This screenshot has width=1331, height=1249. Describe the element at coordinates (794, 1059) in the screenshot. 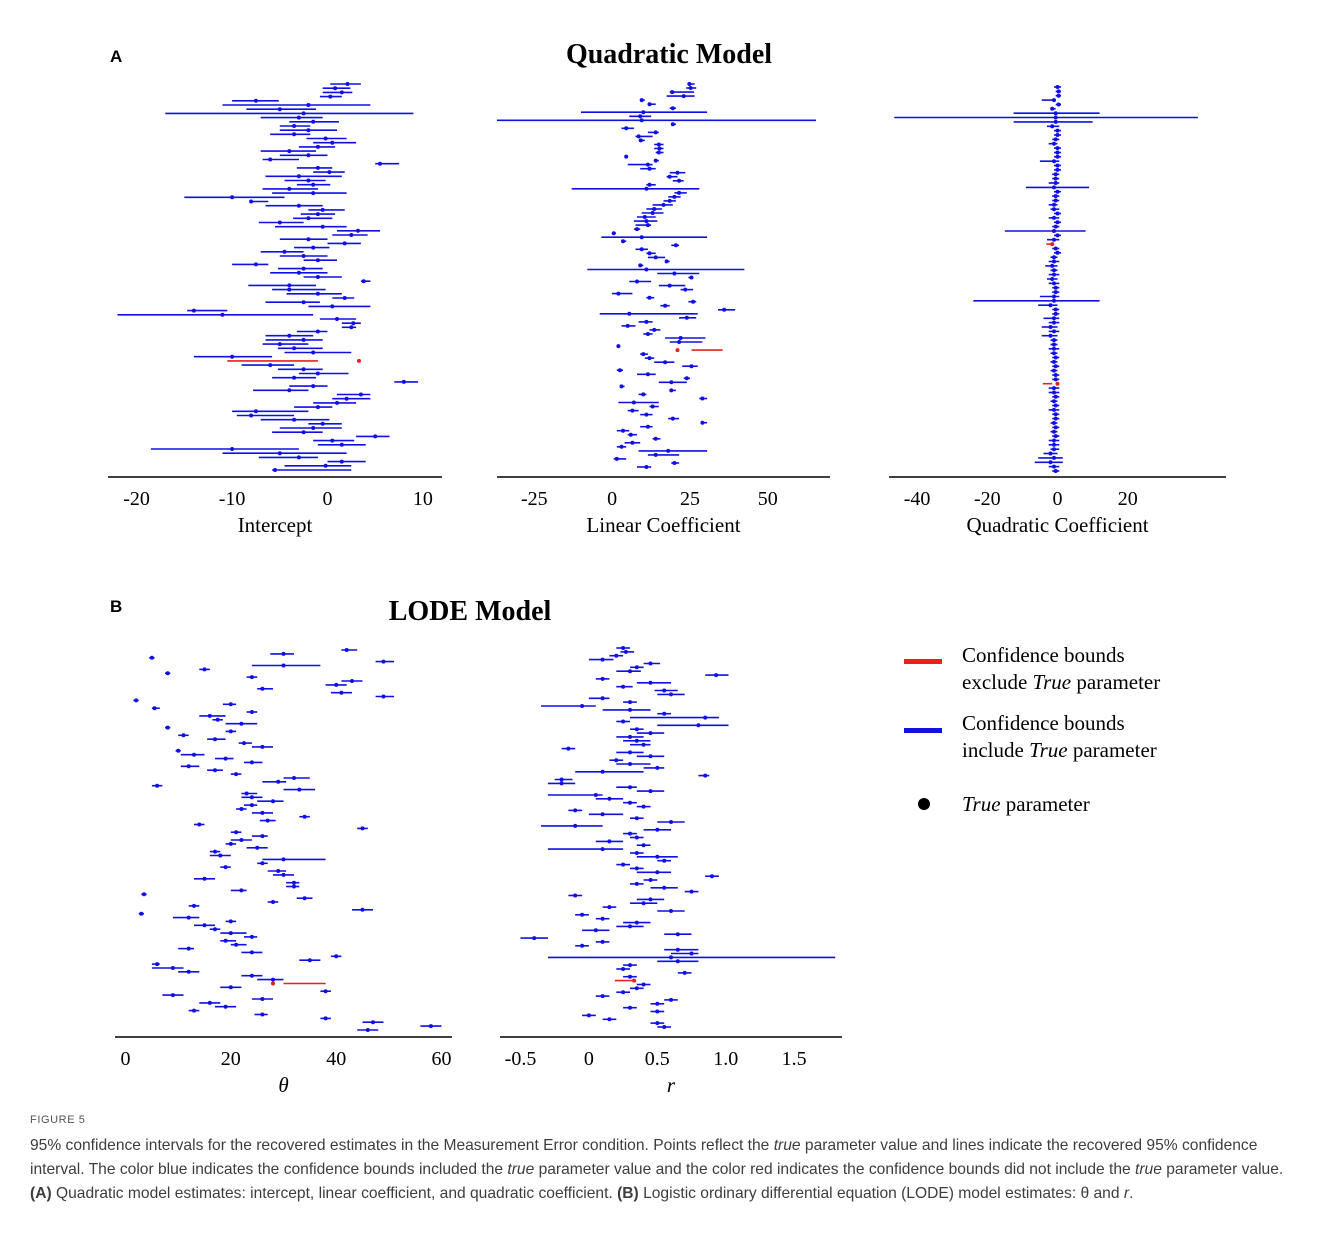

I see `r-tick-label: 1.5` at that location.